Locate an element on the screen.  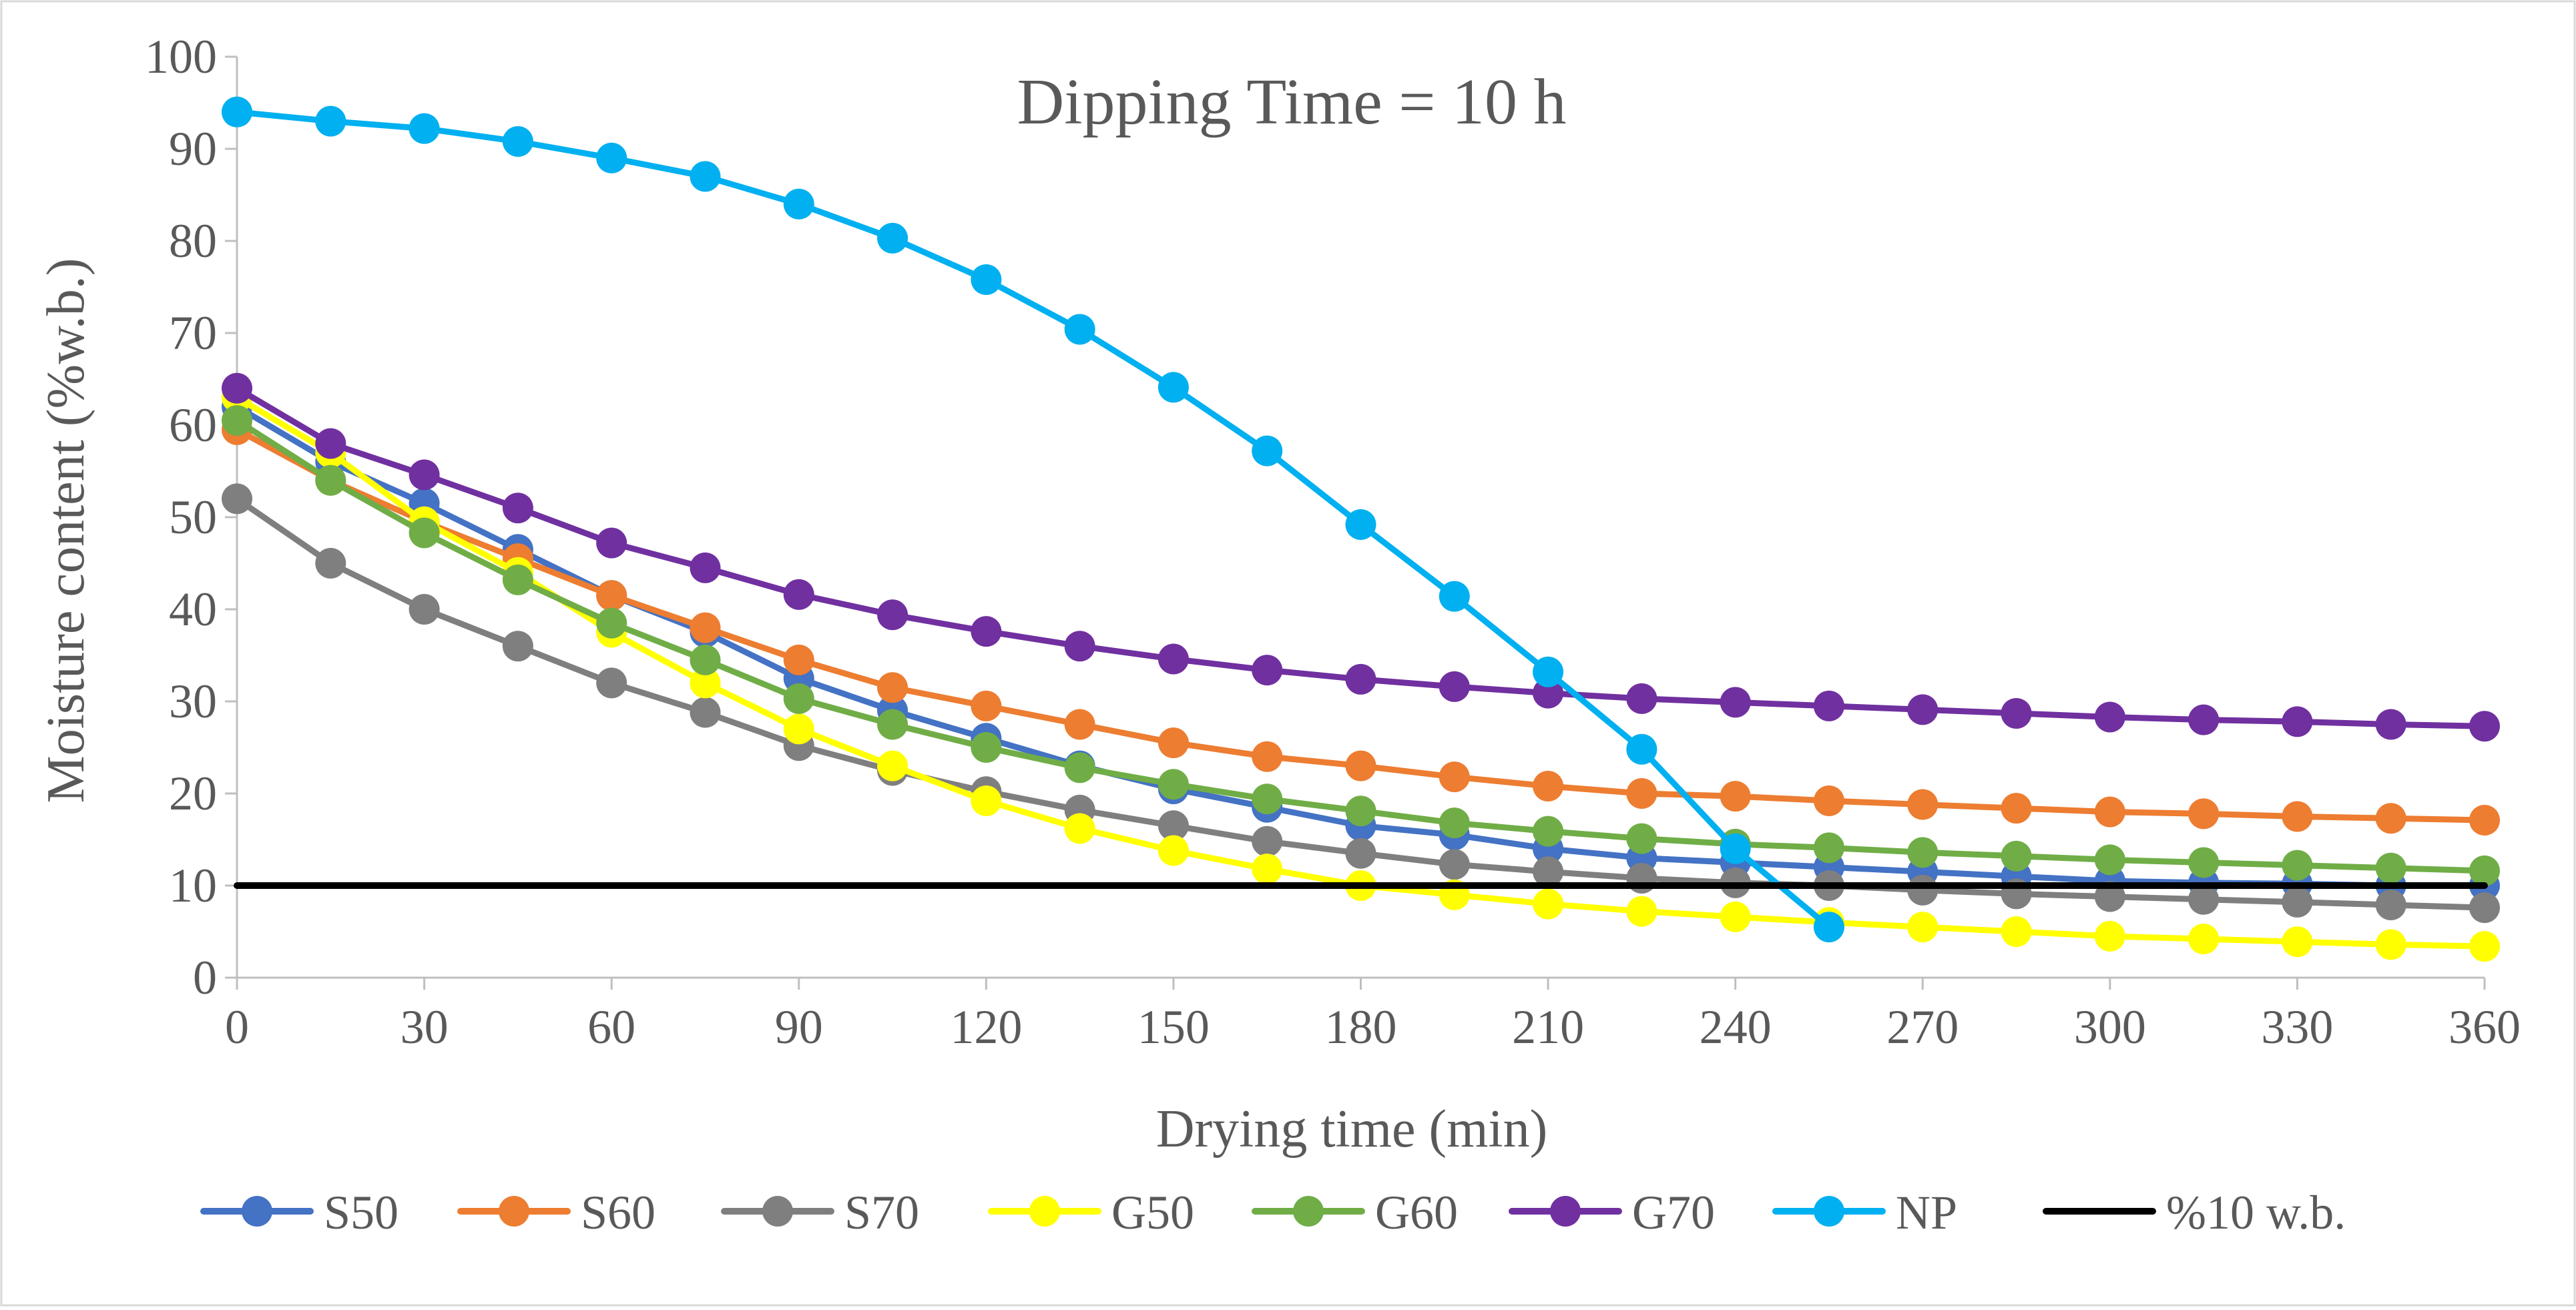
x-tick-label: 270 is located at coordinates (1922, 1027).